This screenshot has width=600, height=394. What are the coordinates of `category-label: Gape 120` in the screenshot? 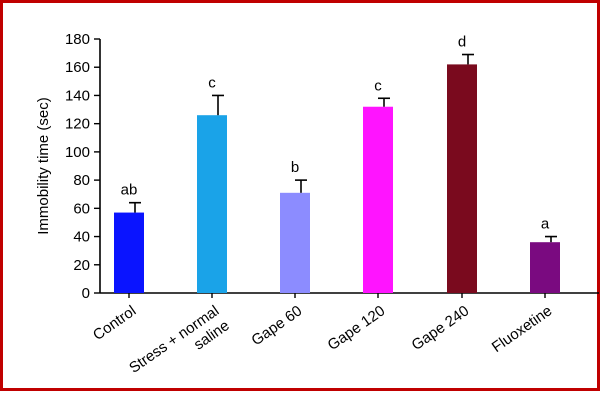 It's located at (357, 328).